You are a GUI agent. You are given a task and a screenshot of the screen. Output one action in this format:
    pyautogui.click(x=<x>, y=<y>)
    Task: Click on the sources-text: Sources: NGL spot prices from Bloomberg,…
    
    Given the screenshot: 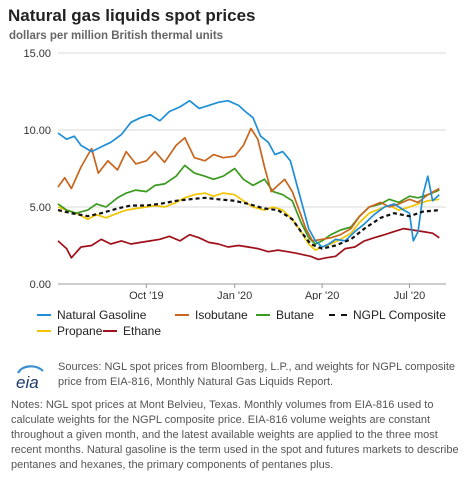 What is the action you would take?
    pyautogui.click(x=256, y=374)
    